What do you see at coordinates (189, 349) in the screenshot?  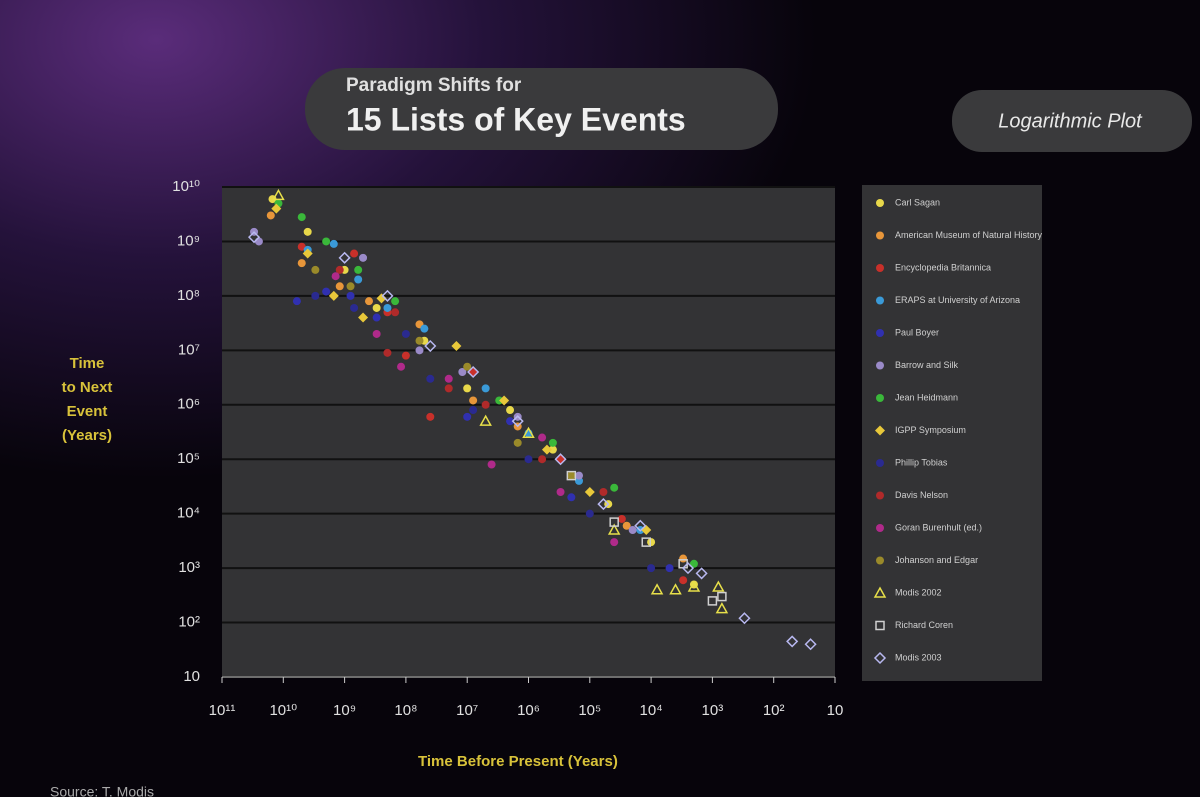 I see `y-tick-label: 10⁷` at bounding box center [189, 349].